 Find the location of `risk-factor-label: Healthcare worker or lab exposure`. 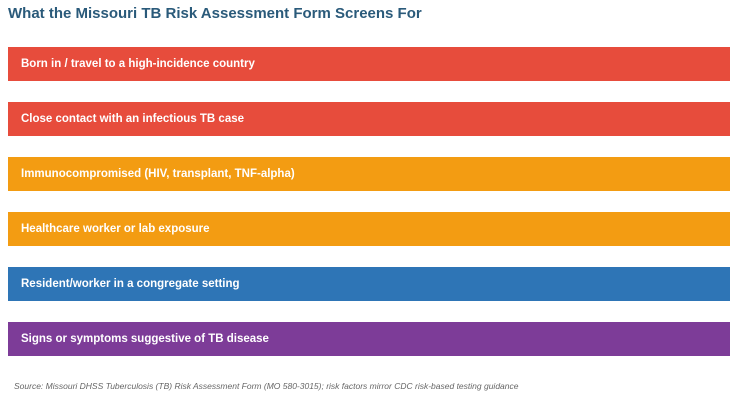

risk-factor-label: Healthcare worker or lab exposure is located at coordinates (115, 229).